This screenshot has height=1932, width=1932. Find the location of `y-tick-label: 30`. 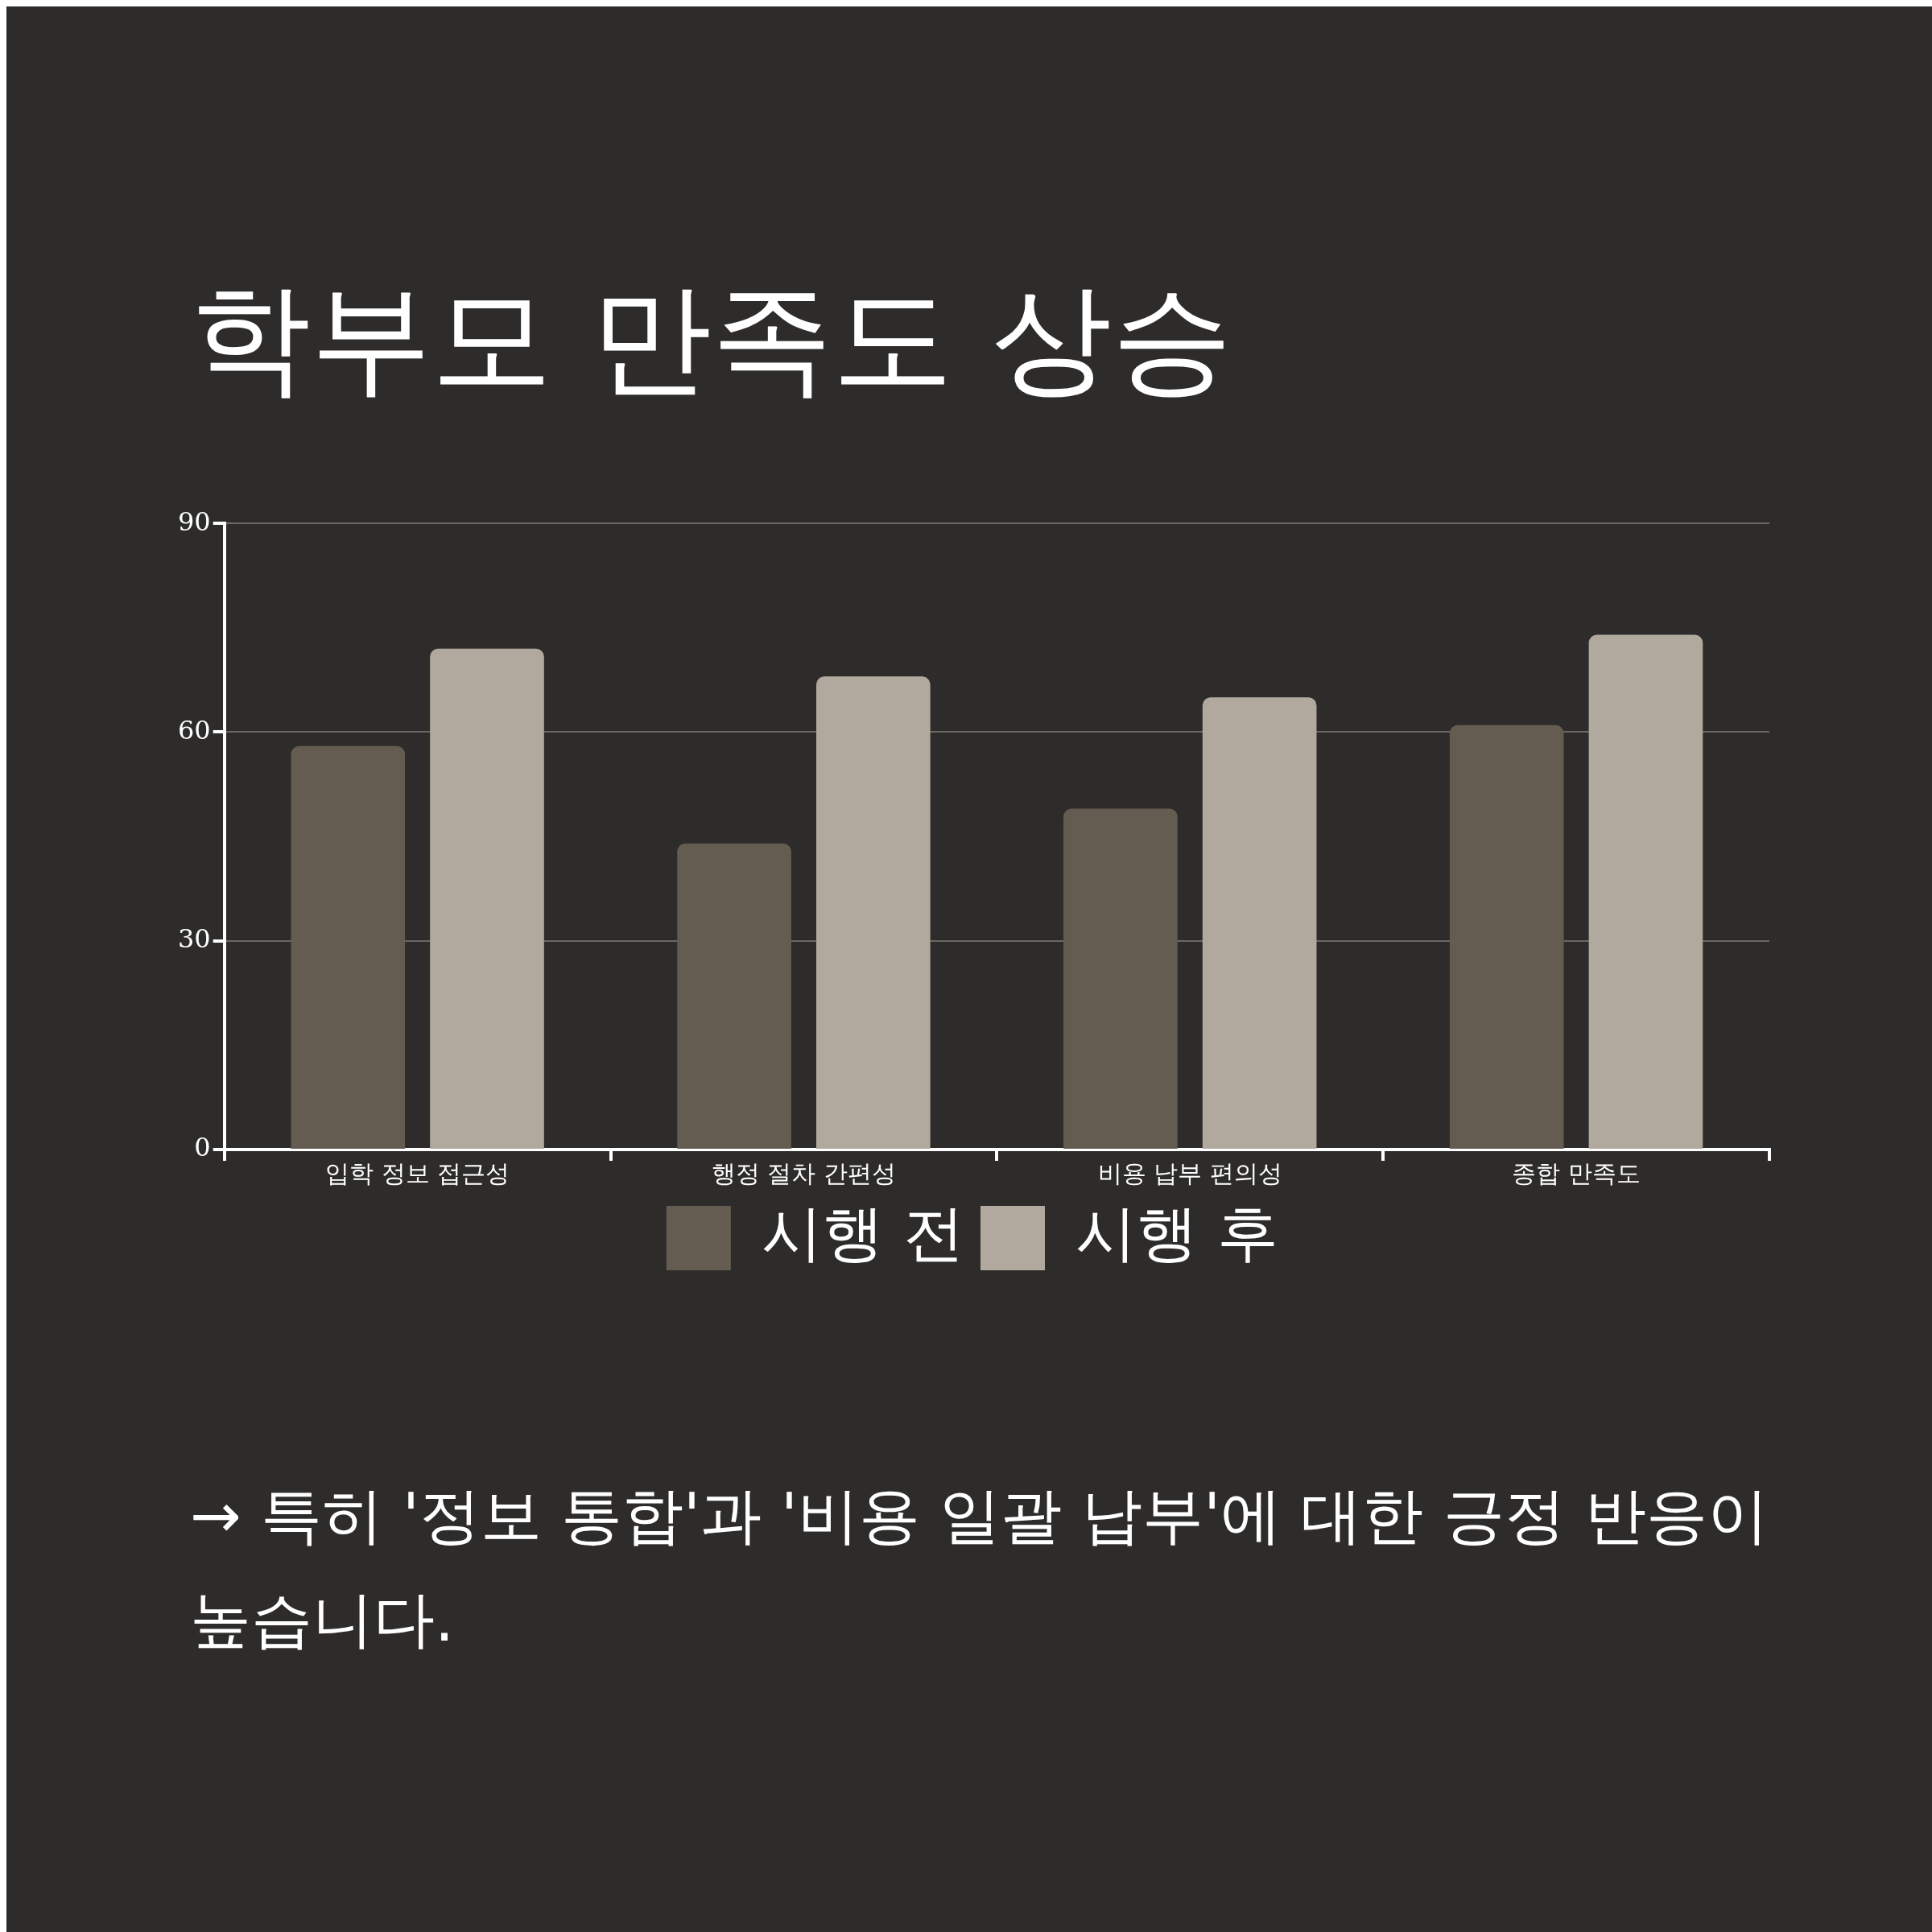

y-tick-label: 30 is located at coordinates (194, 939).